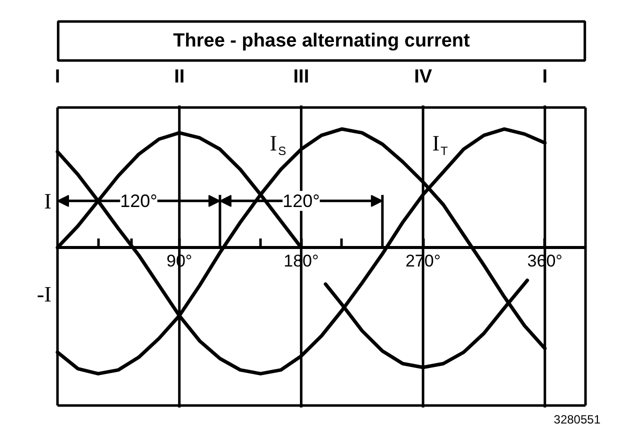  Describe the element at coordinates (423, 77) in the screenshot. I see `text: IV` at that location.